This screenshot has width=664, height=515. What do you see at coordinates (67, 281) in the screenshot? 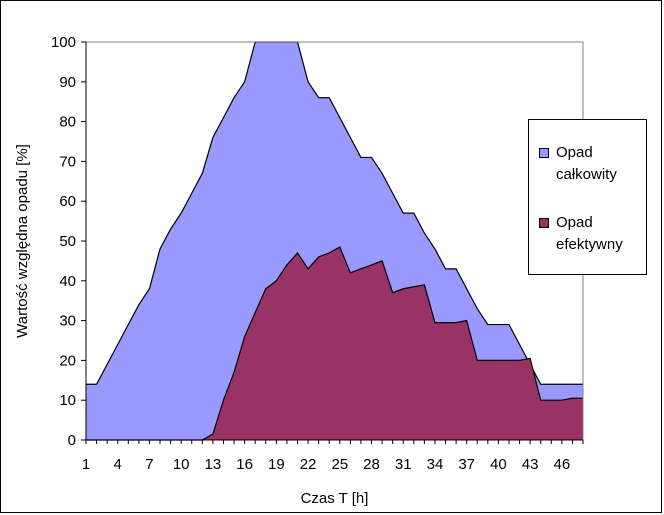
I see `y-tick-label-40: 40` at bounding box center [67, 281].